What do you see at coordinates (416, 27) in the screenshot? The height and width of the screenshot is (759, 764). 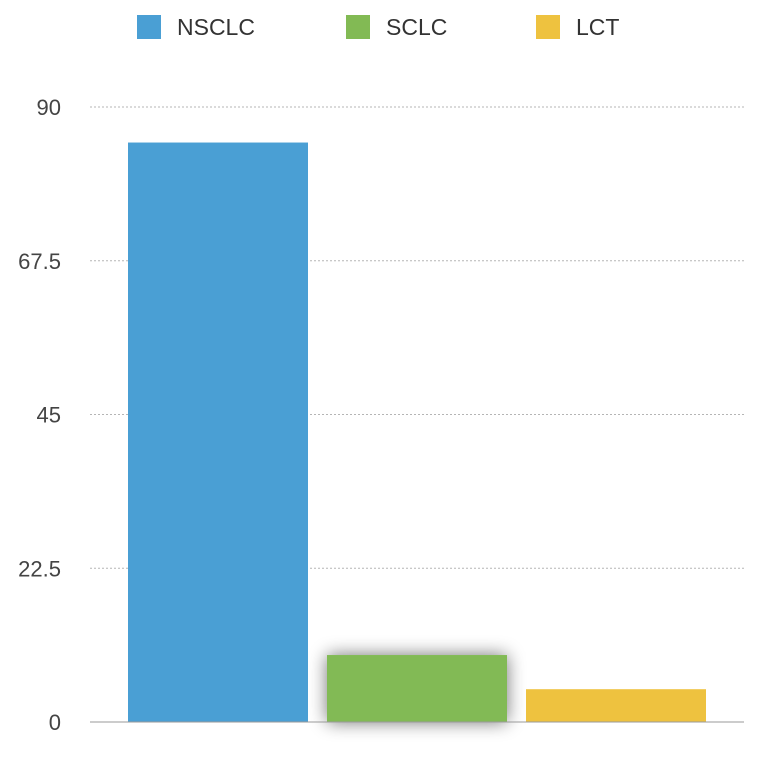 I see `legend-label: SCLC` at bounding box center [416, 27].